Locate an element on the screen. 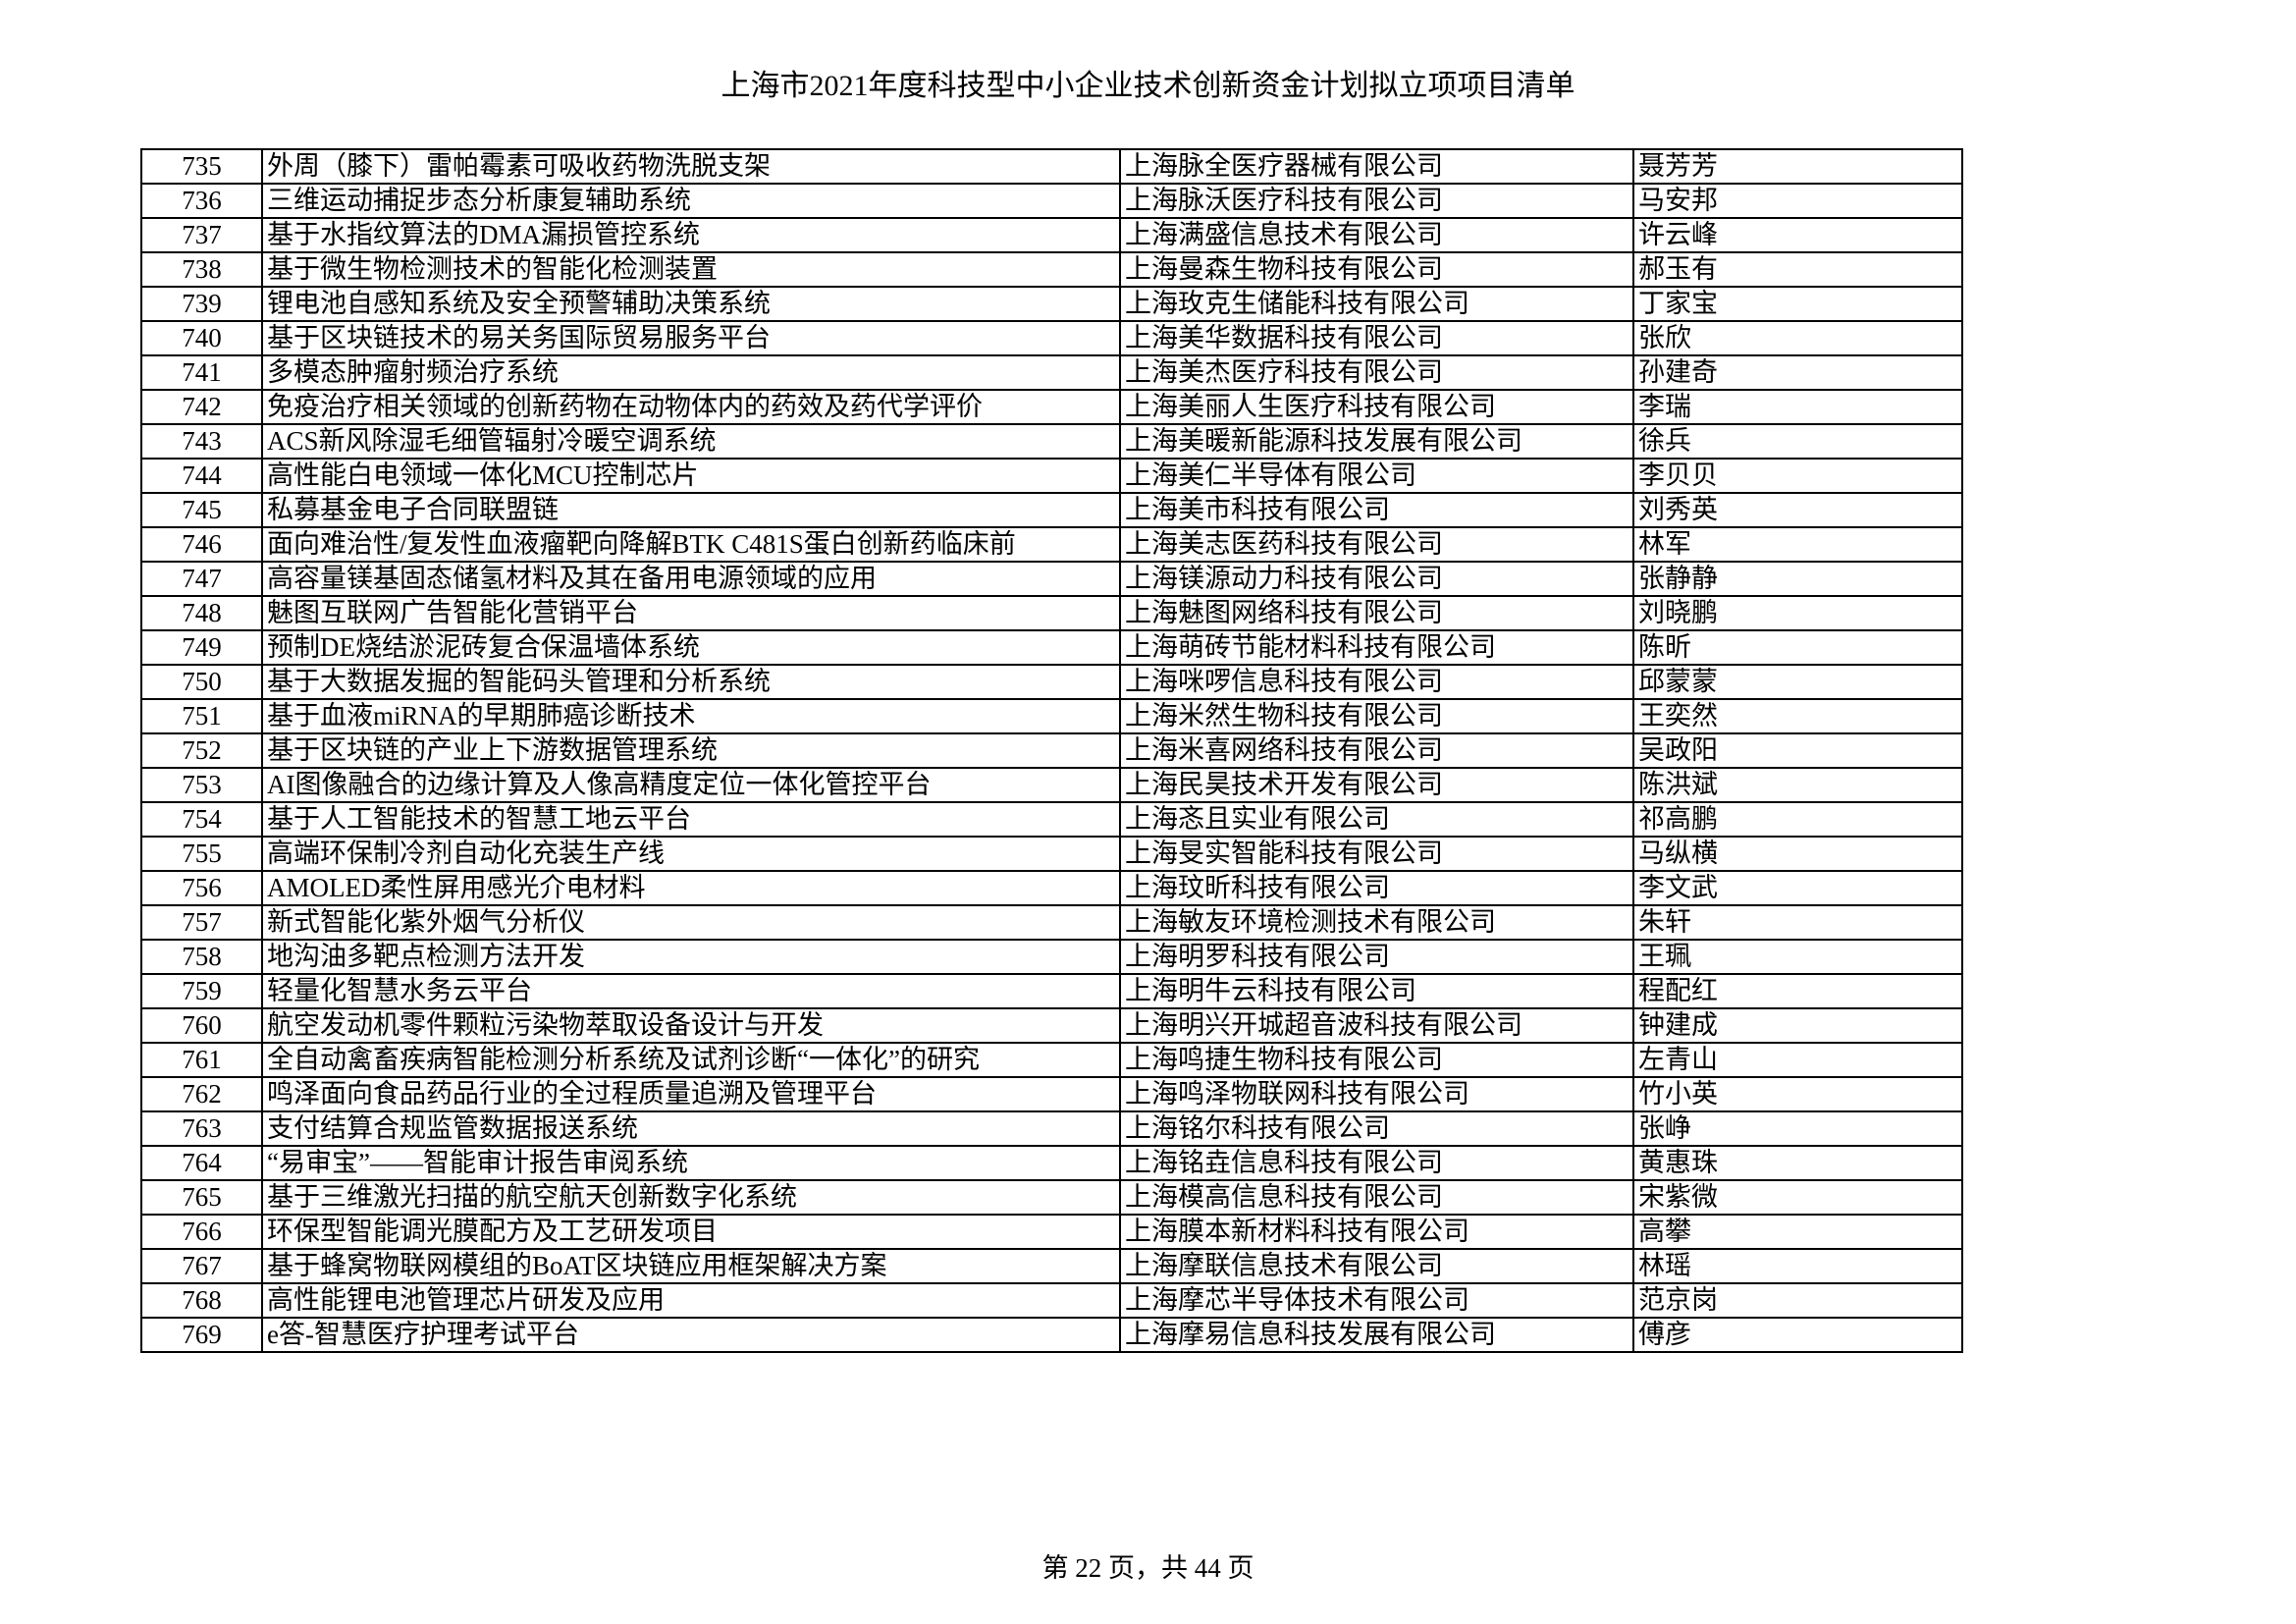 This screenshot has width=2296, height=1624. person-name: 钟建成 is located at coordinates (1798, 1025).